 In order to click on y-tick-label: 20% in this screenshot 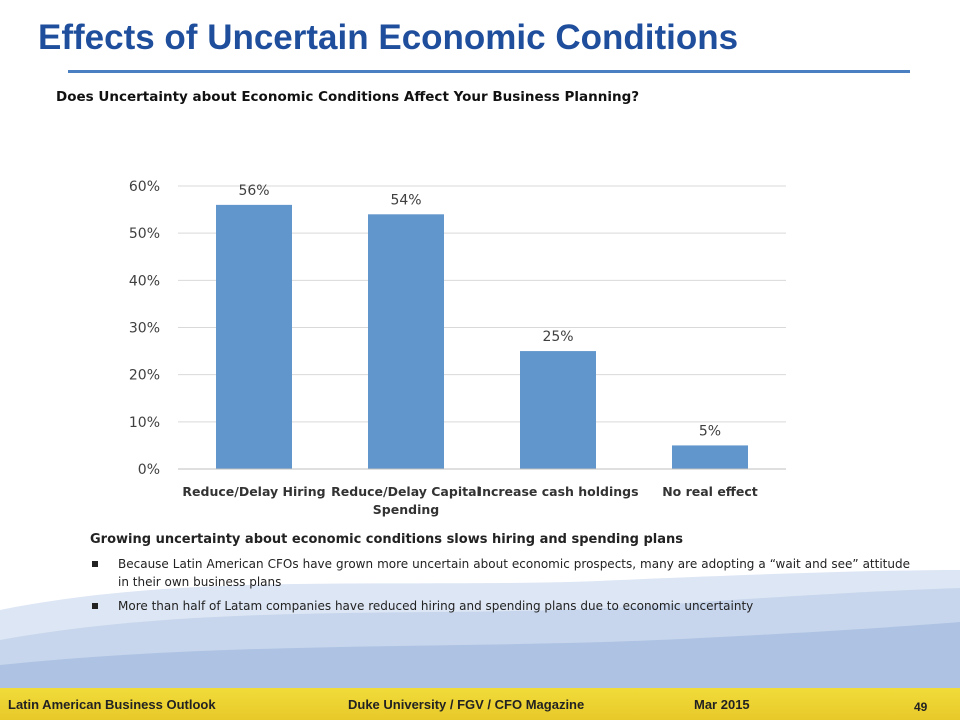, I will do `click(144, 376)`.